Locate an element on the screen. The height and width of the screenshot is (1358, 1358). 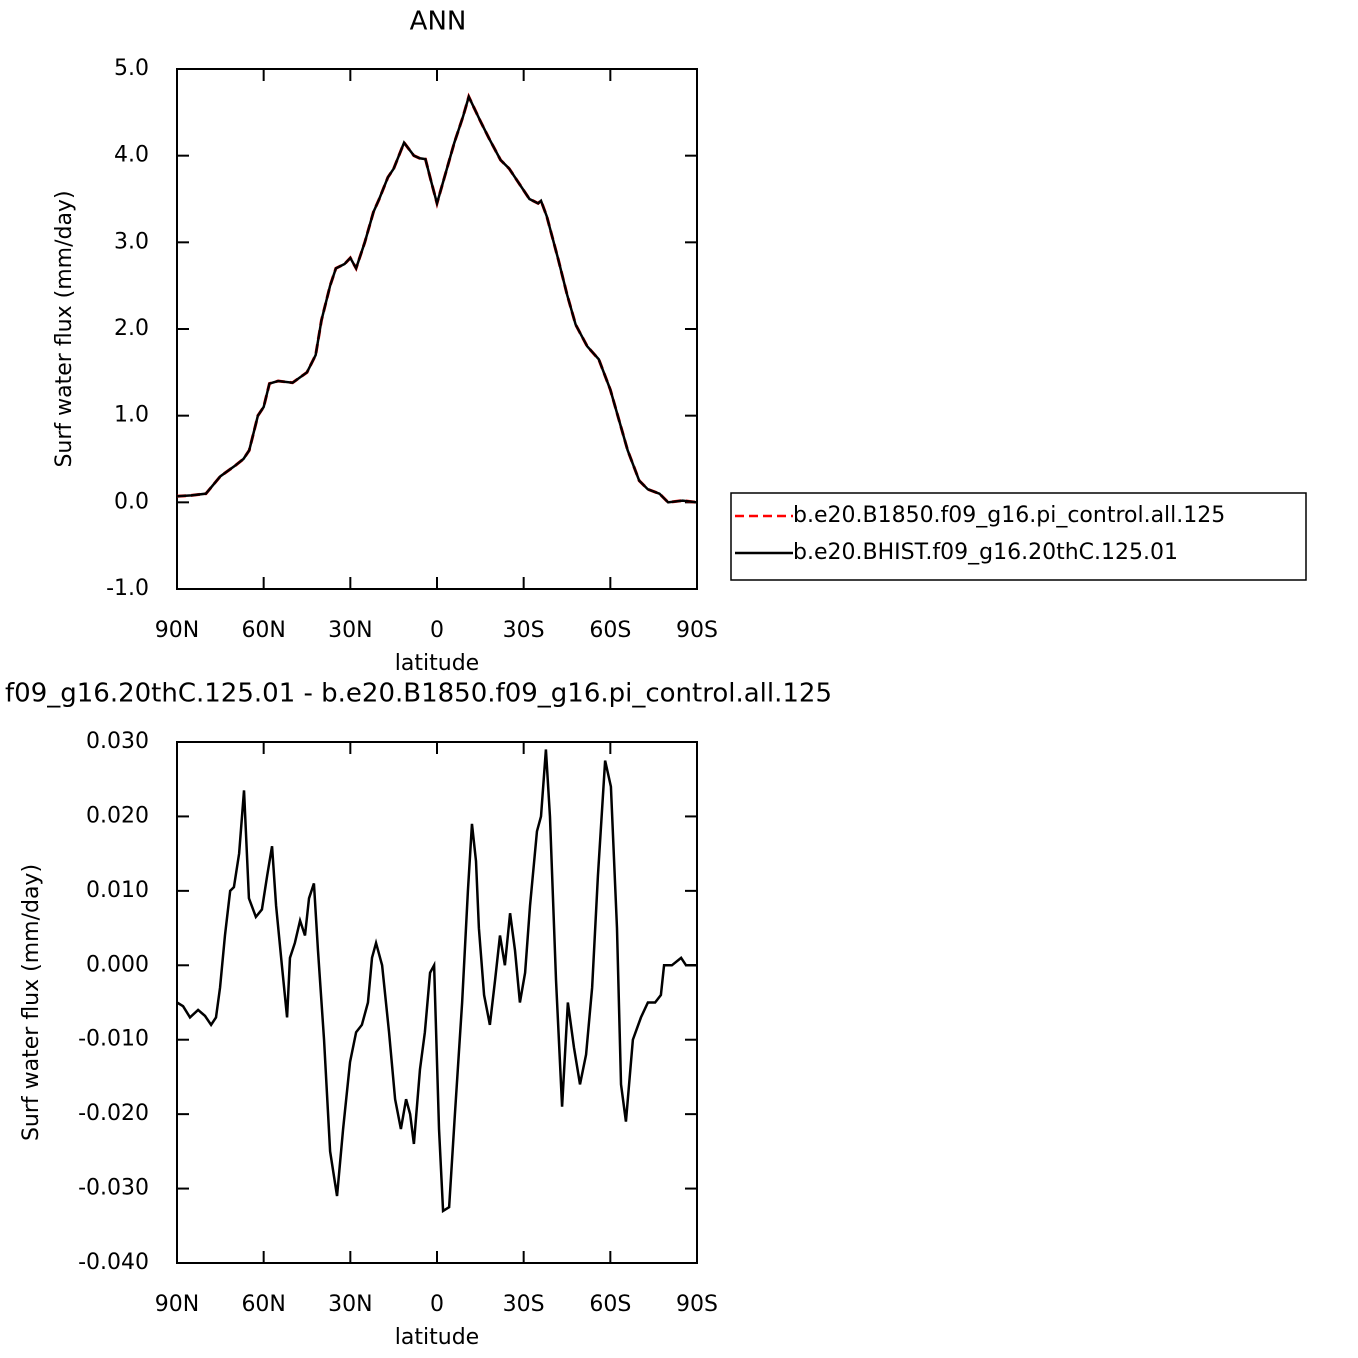
y-tick-label: 0.030 is located at coordinates (117, 741).